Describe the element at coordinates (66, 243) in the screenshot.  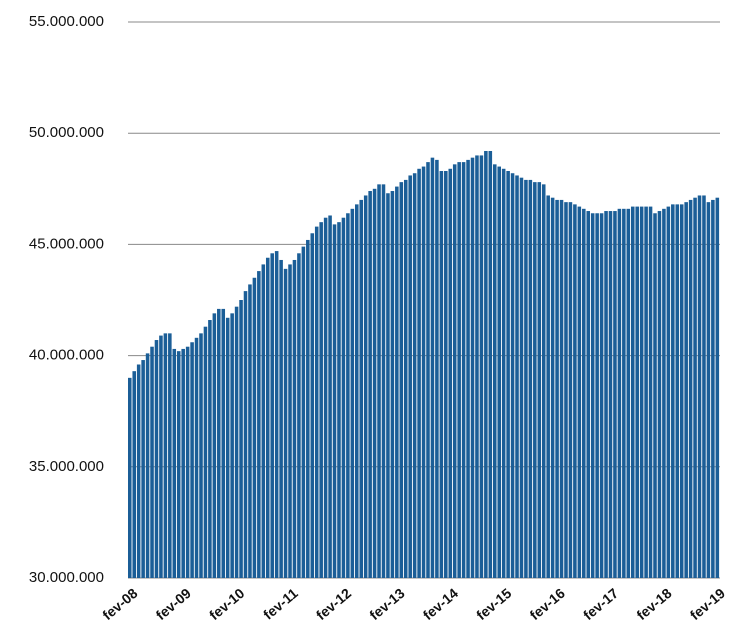
I see `y-tick-label: 45.000.000` at that location.